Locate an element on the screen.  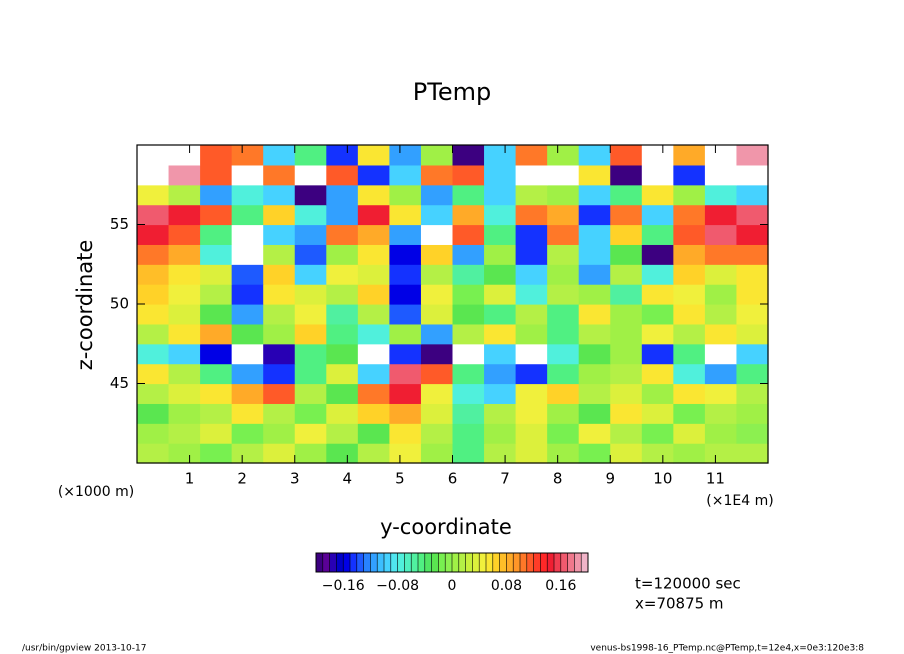
x-tick-label: 11 is located at coordinates (715, 479).